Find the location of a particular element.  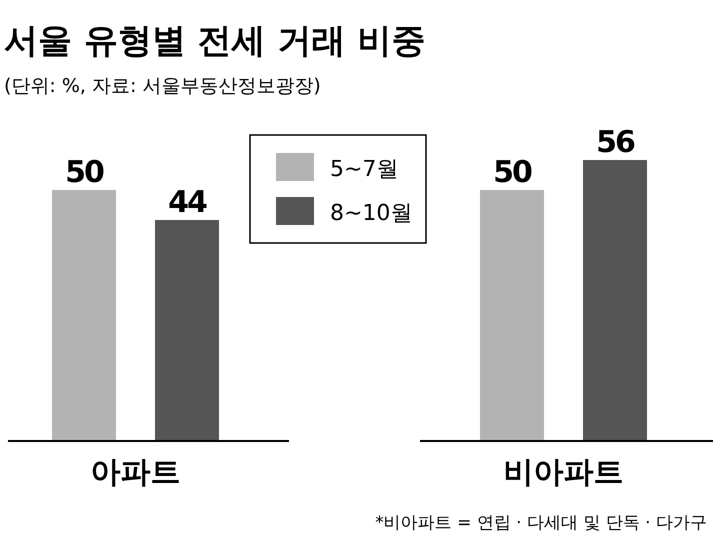

x-tick-label: 아파트 is located at coordinates (135, 472).